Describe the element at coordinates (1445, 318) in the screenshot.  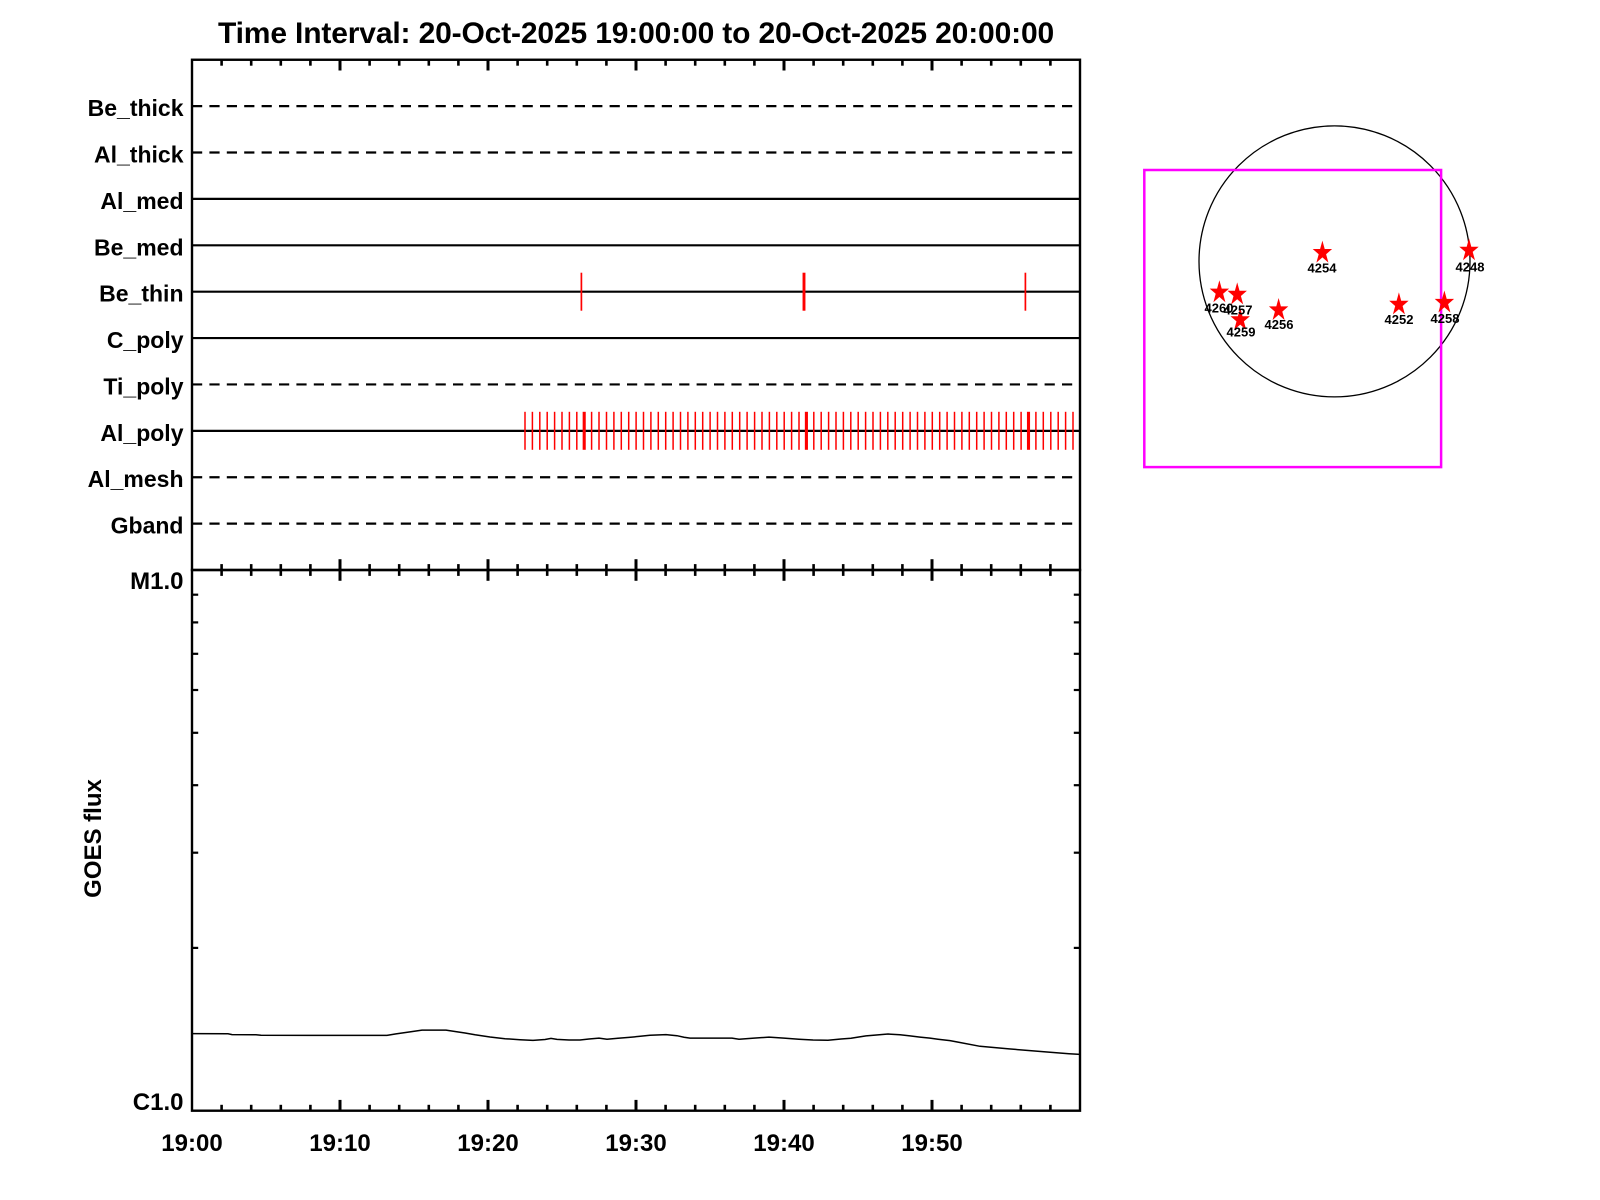
I see `svg-text: 4258` at that location.